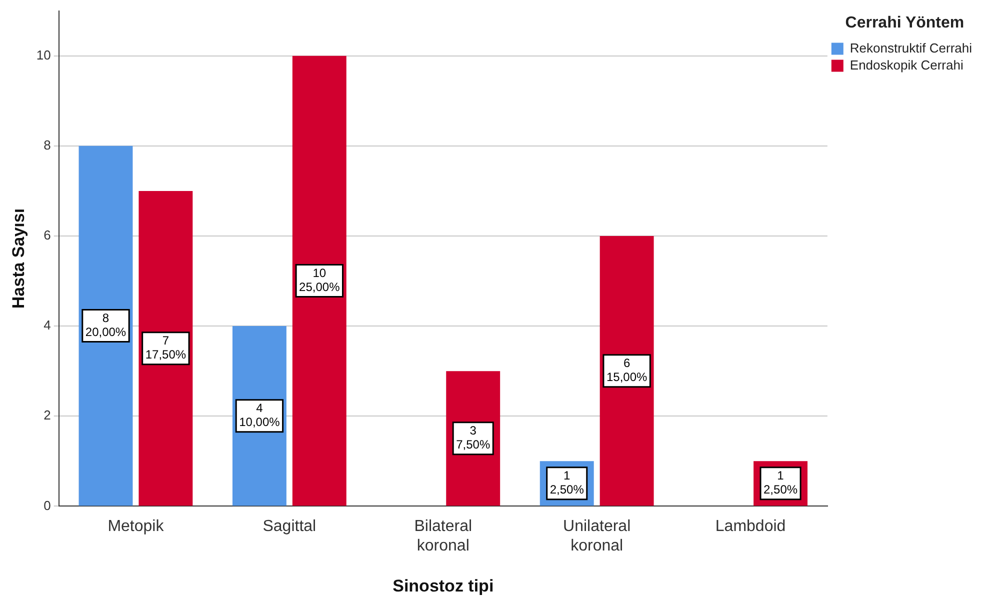  What do you see at coordinates (47, 235) in the screenshot?
I see `y-tick-label: 6` at bounding box center [47, 235].